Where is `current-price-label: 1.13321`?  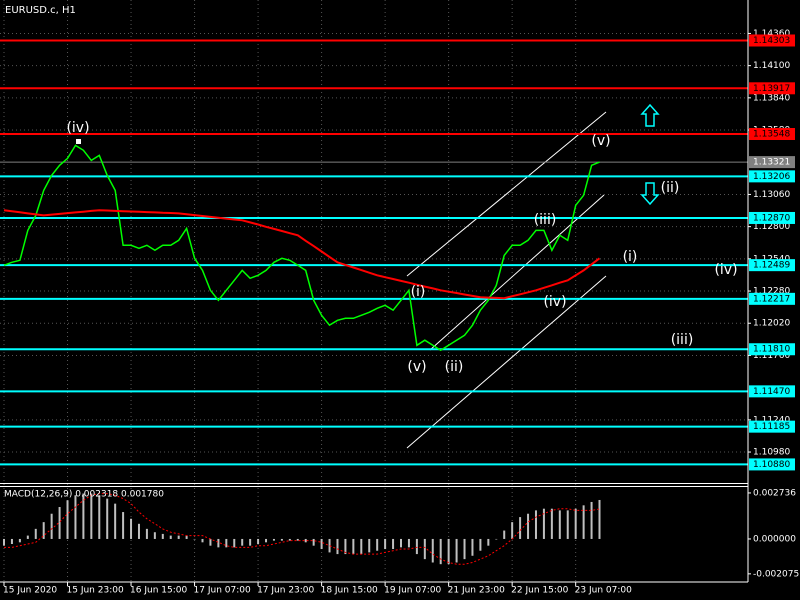
current-price-label: 1.13321 is located at coordinates (771, 163).